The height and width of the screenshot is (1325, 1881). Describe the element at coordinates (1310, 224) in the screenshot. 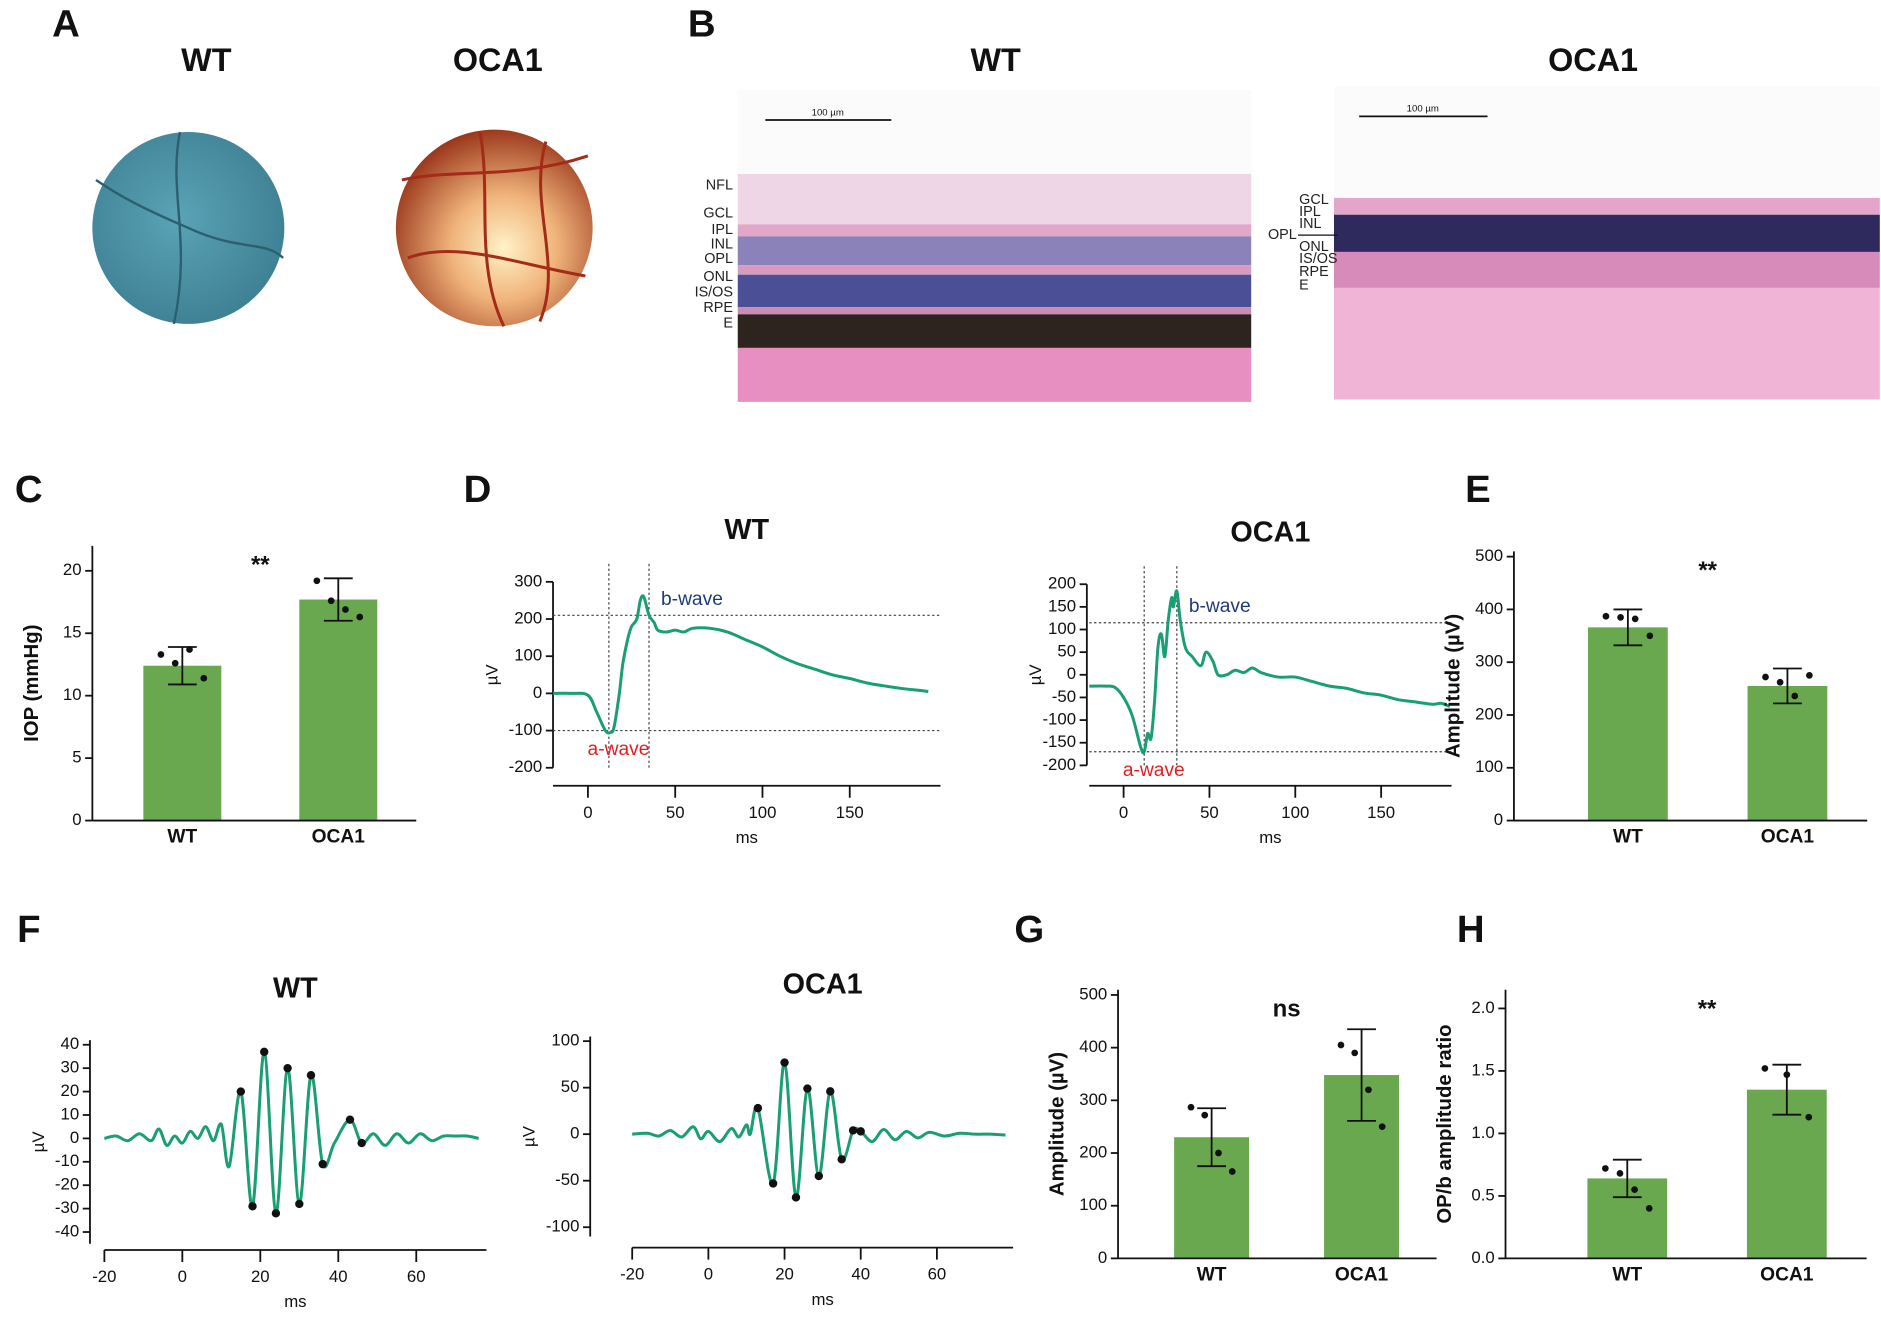

I see `layer-label: INL` at that location.